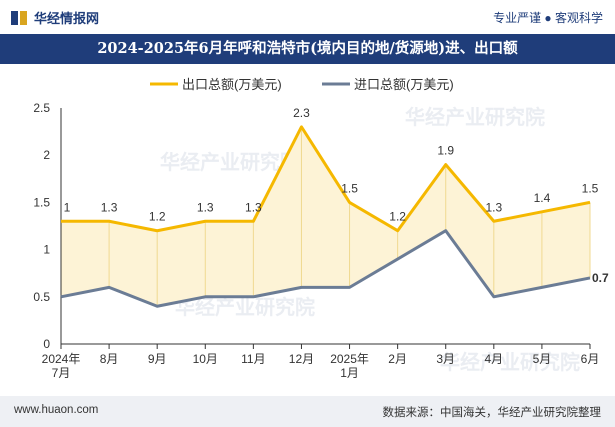 The height and width of the screenshot is (427, 615). Describe the element at coordinates (493, 359) in the screenshot. I see `x-tick-label: 4月` at that location.